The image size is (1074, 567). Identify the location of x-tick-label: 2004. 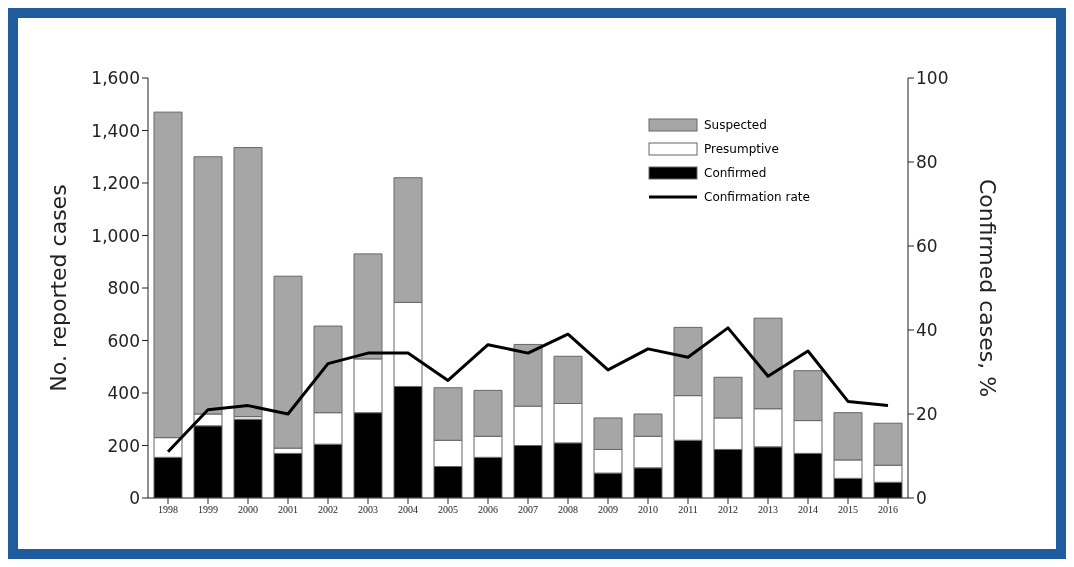
(408, 510).